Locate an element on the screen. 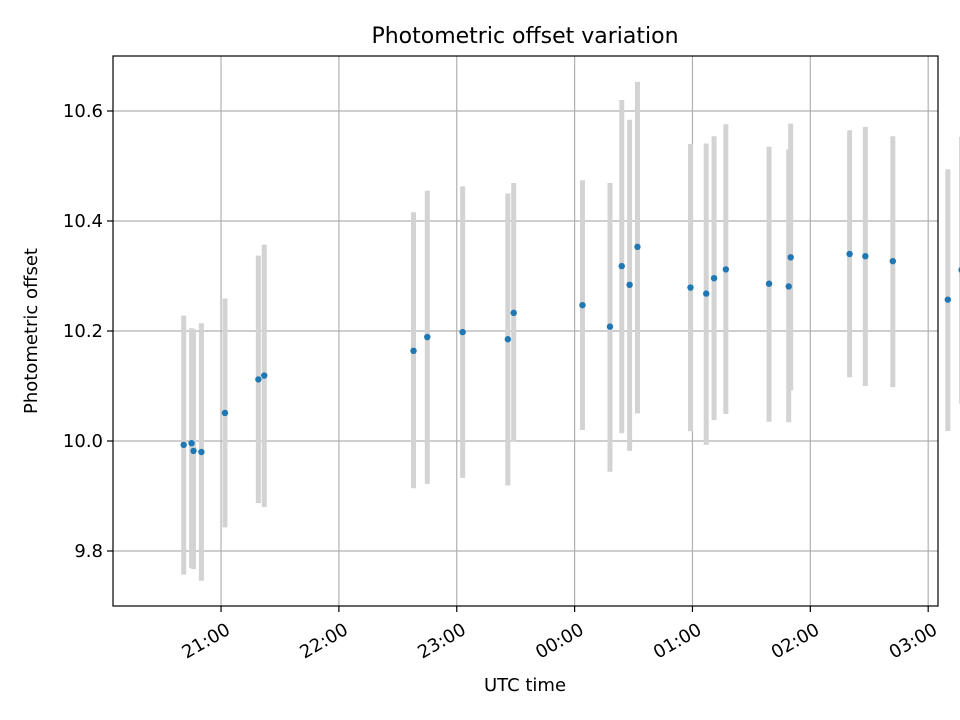 Image resolution: width=960 pixels, height=720 pixels. y-tick-label: 10.0 is located at coordinates (83, 441).